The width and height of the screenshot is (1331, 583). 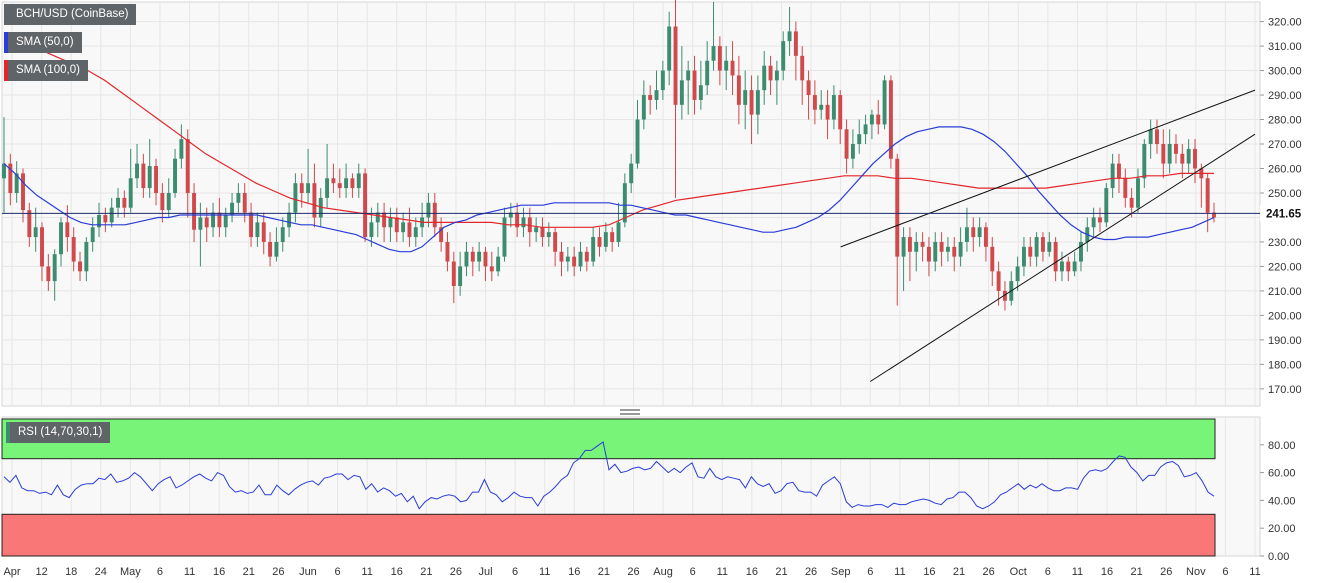 What do you see at coordinates (1285, 365) in the screenshot?
I see `y-tick-label: 180.00` at bounding box center [1285, 365].